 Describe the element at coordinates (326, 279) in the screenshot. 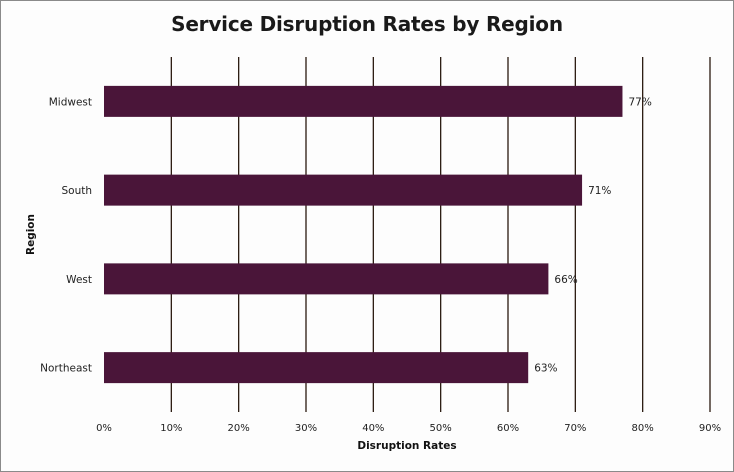

I see `bar-west` at that location.